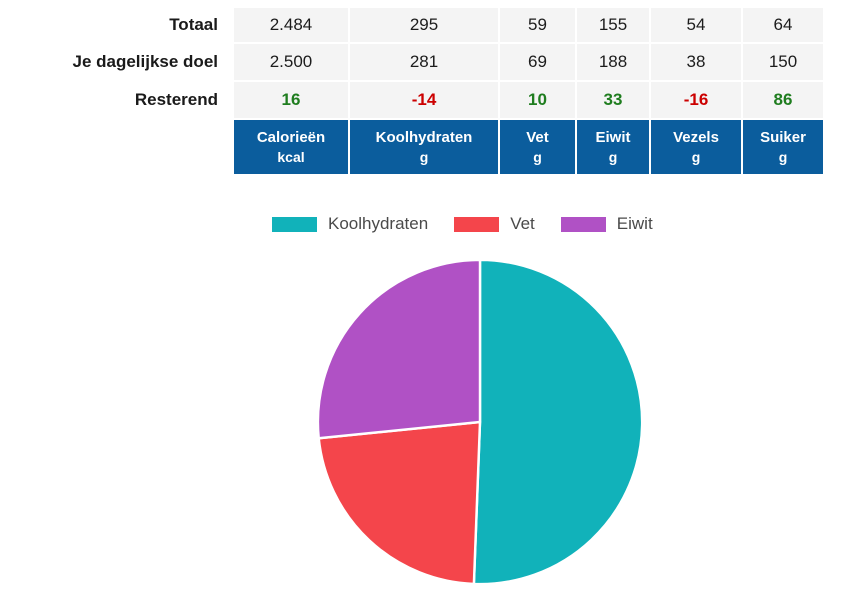 The height and width of the screenshot is (608, 845). Describe the element at coordinates (783, 138) in the screenshot. I see `column-name: Suiker` at that location.